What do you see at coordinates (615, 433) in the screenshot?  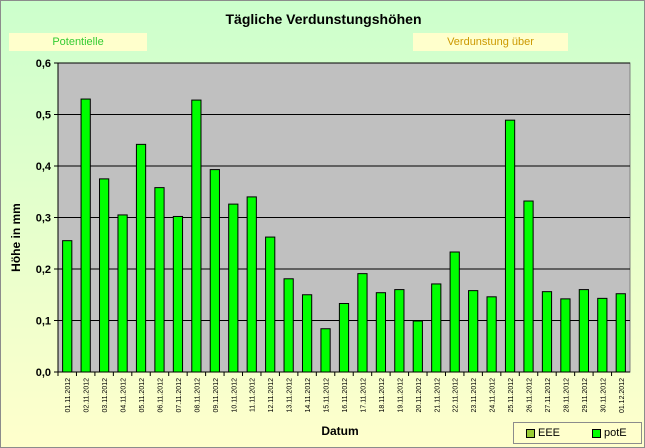 I see `legend-label: potE` at bounding box center [615, 433].